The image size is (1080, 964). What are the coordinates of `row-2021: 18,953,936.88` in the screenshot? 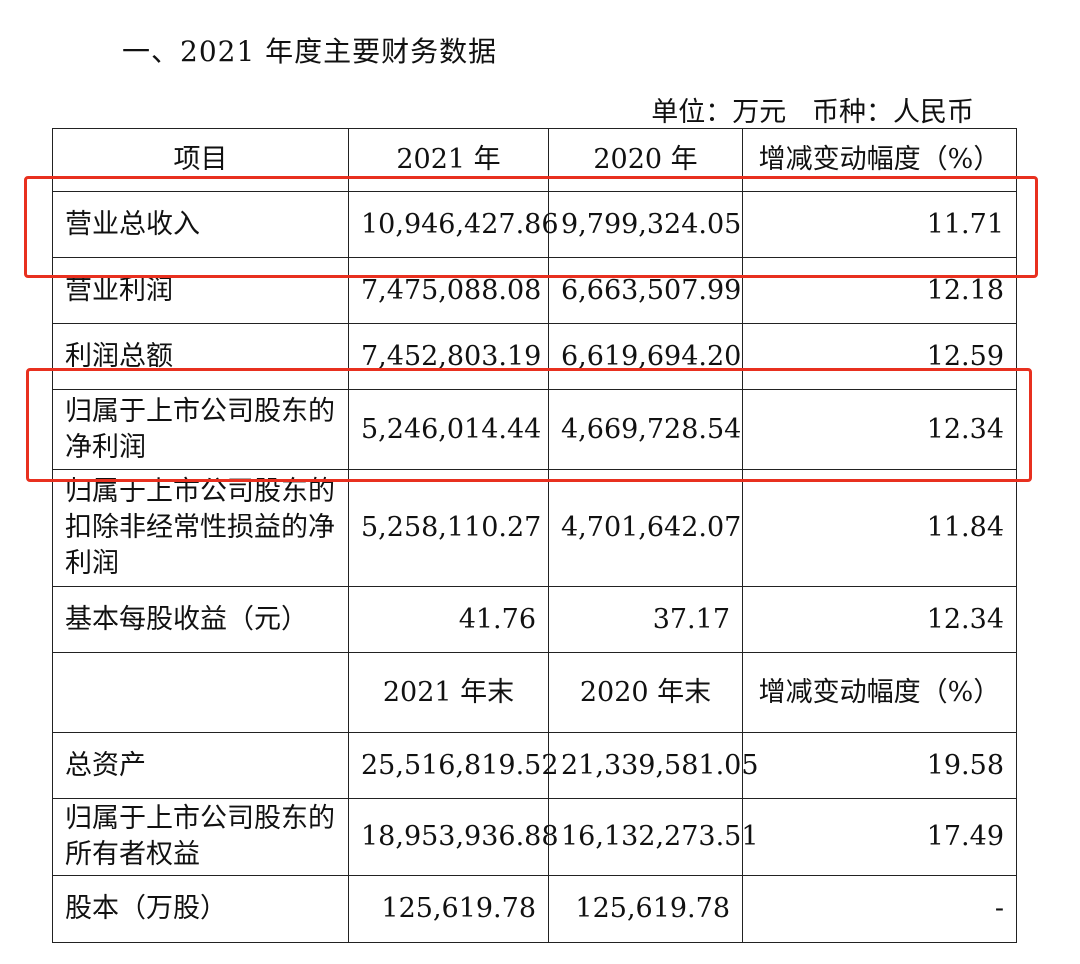 It's located at (449, 837).